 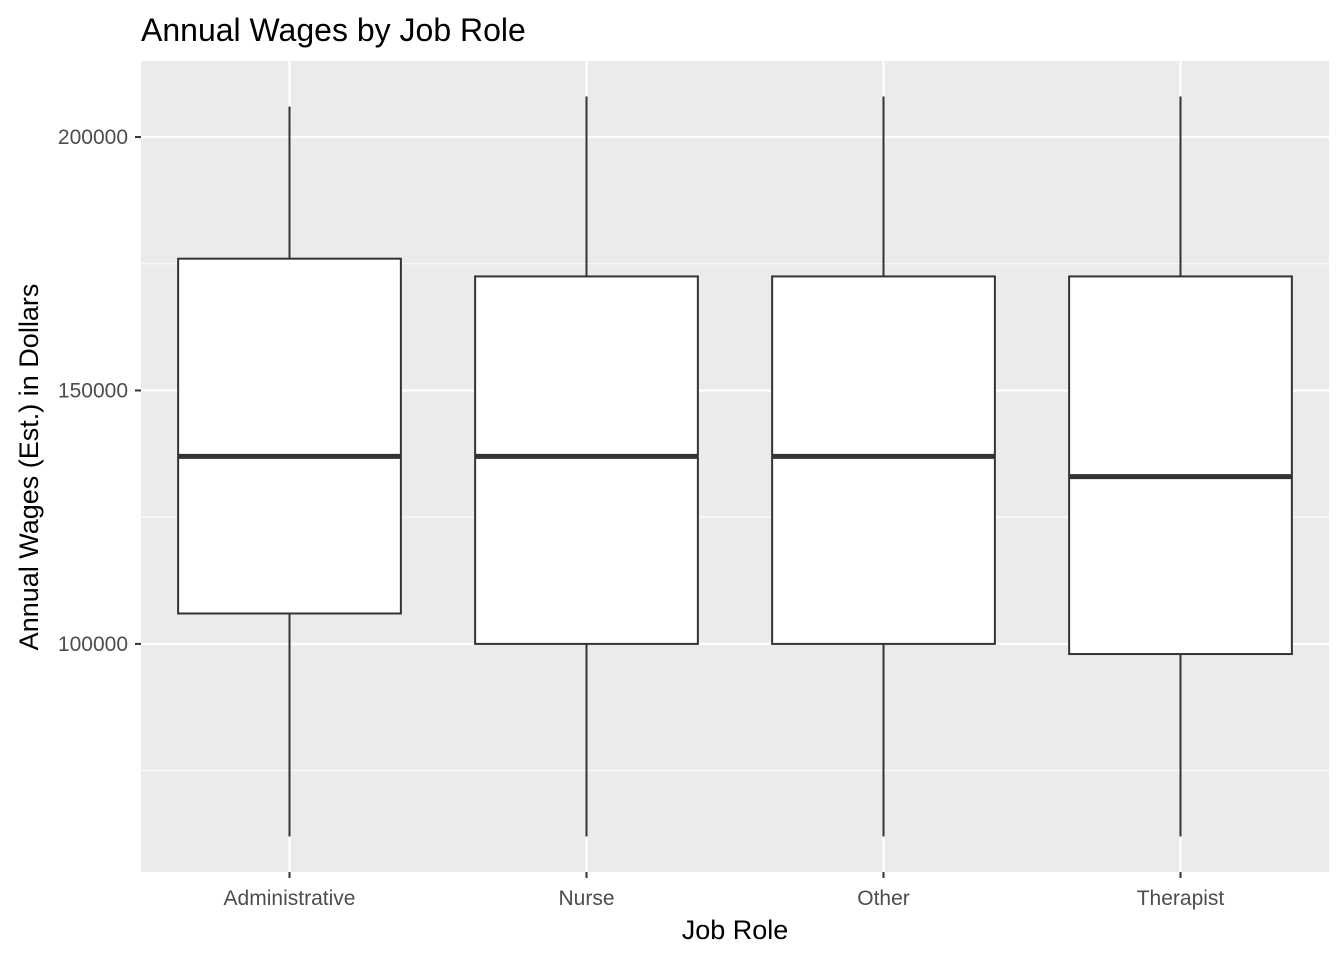 What do you see at coordinates (735, 930) in the screenshot?
I see `x-axis-title: Job Role` at bounding box center [735, 930].